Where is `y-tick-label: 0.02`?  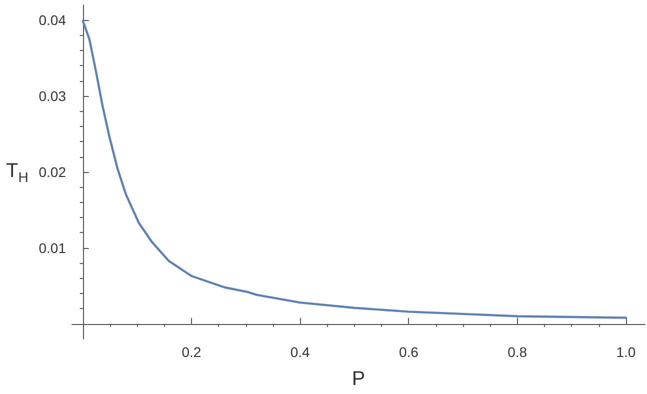 y-tick-label: 0.02 is located at coordinates (52, 172).